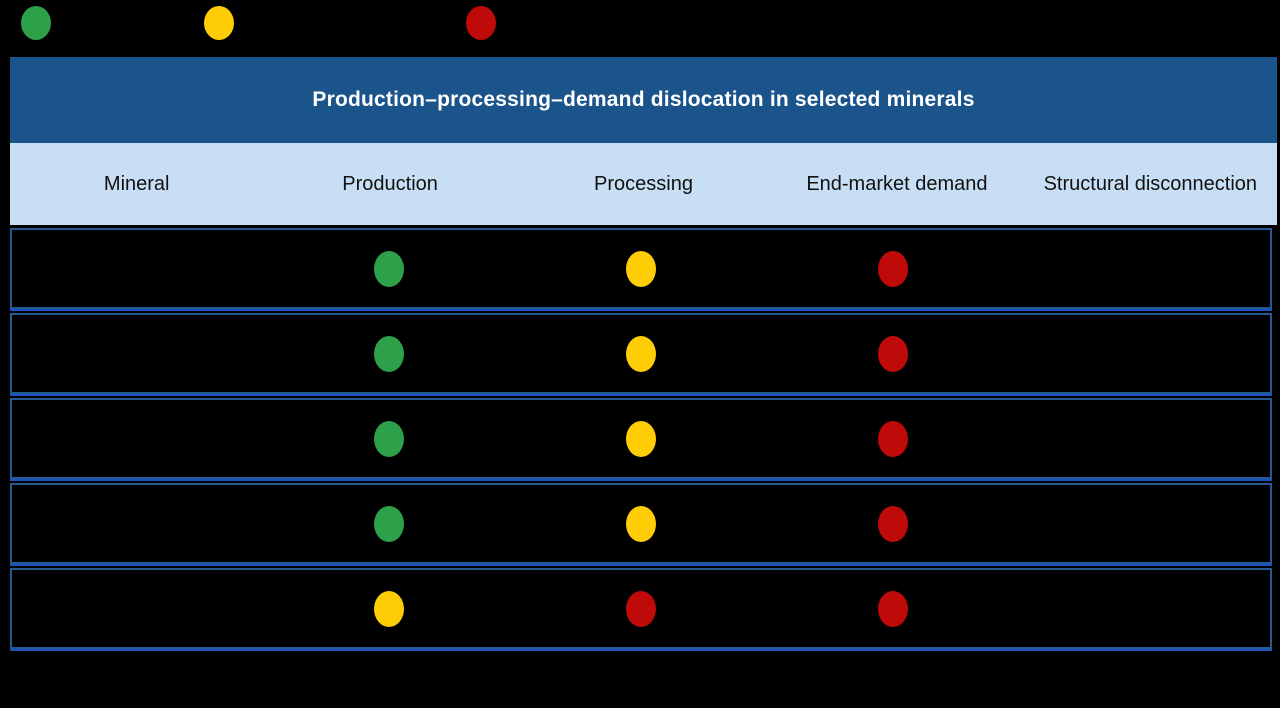 This screenshot has height=708, width=1280. I want to click on column-header: Mineral, so click(136, 183).